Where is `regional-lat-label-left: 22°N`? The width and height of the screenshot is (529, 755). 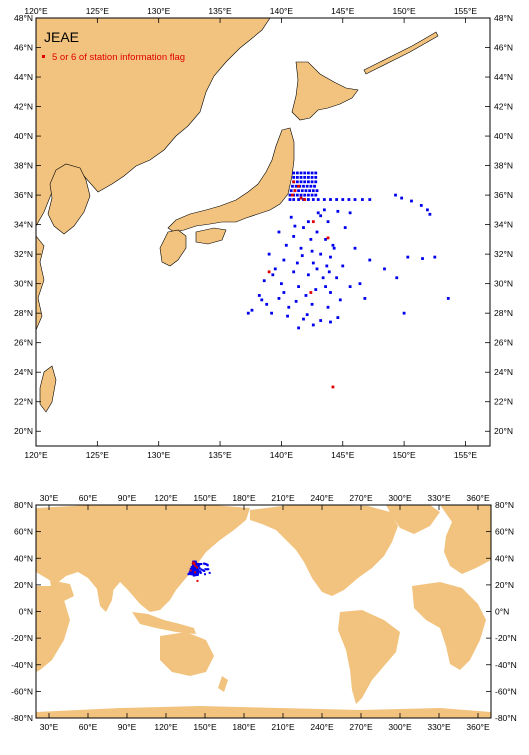 regional-lat-label-left: 22°N is located at coordinates (23, 402).